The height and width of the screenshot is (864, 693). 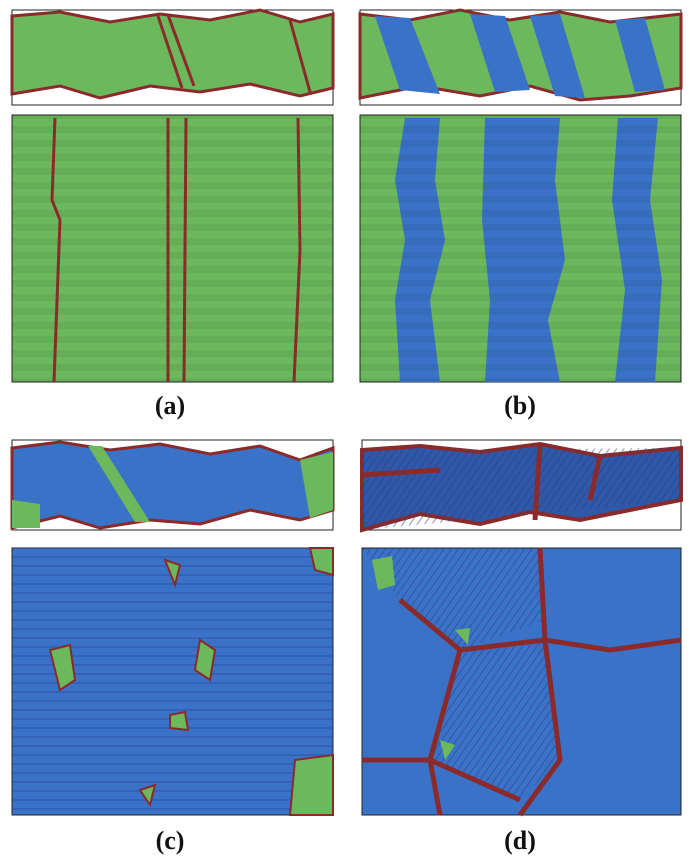 I want to click on panel-label: (c), so click(x=170, y=840).